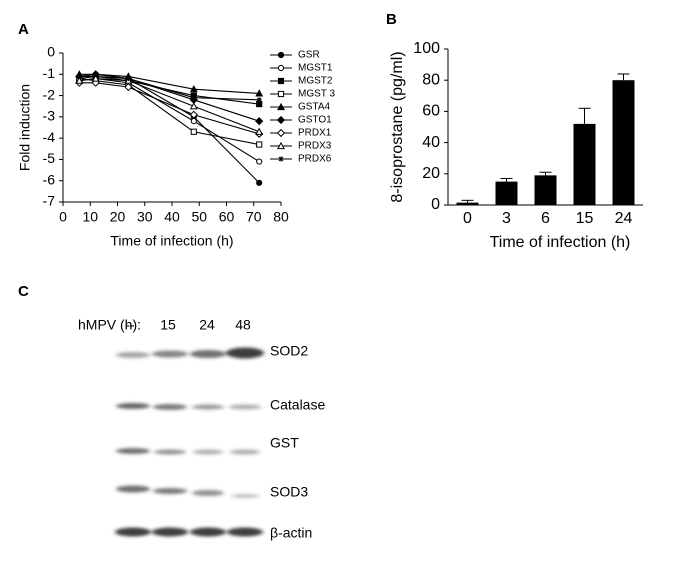 The image size is (683, 561). I want to click on x-tick-label: 30, so click(145, 217).